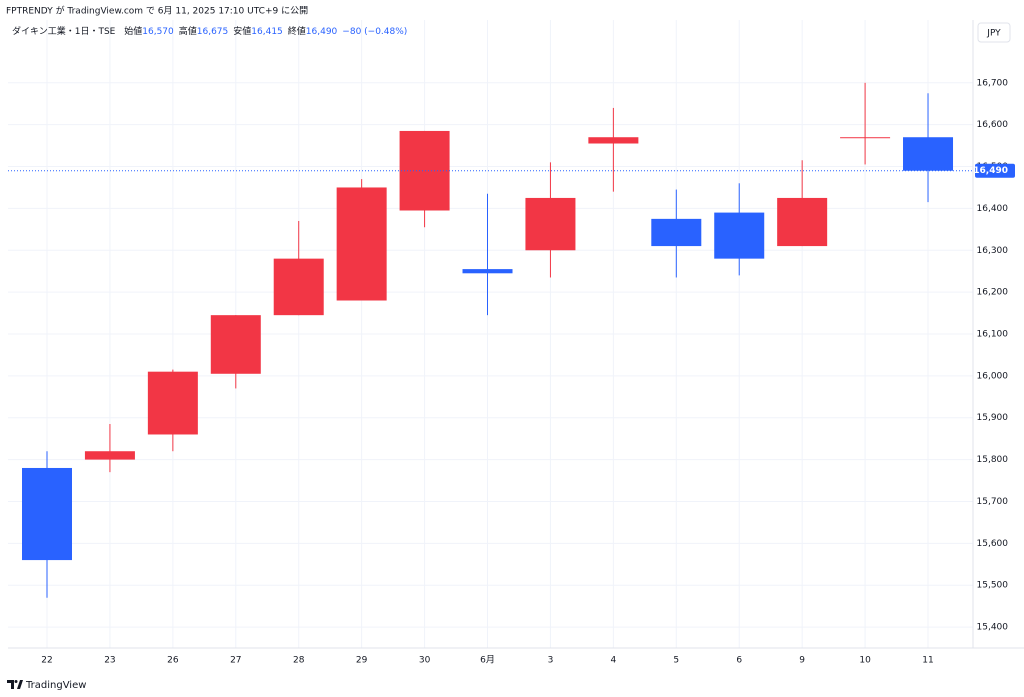 The image size is (1024, 697). What do you see at coordinates (188, 31) in the screenshot?
I see `legend-label: 高値` at bounding box center [188, 31].